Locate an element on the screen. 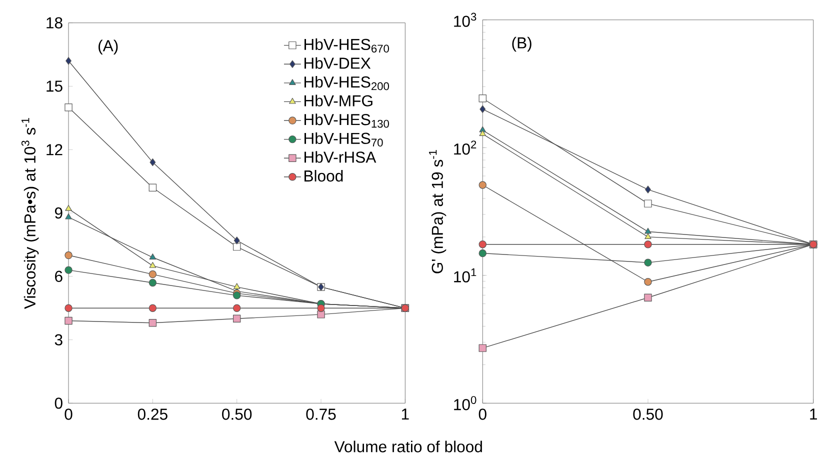  y-tick-label: 9 is located at coordinates (58, 213).